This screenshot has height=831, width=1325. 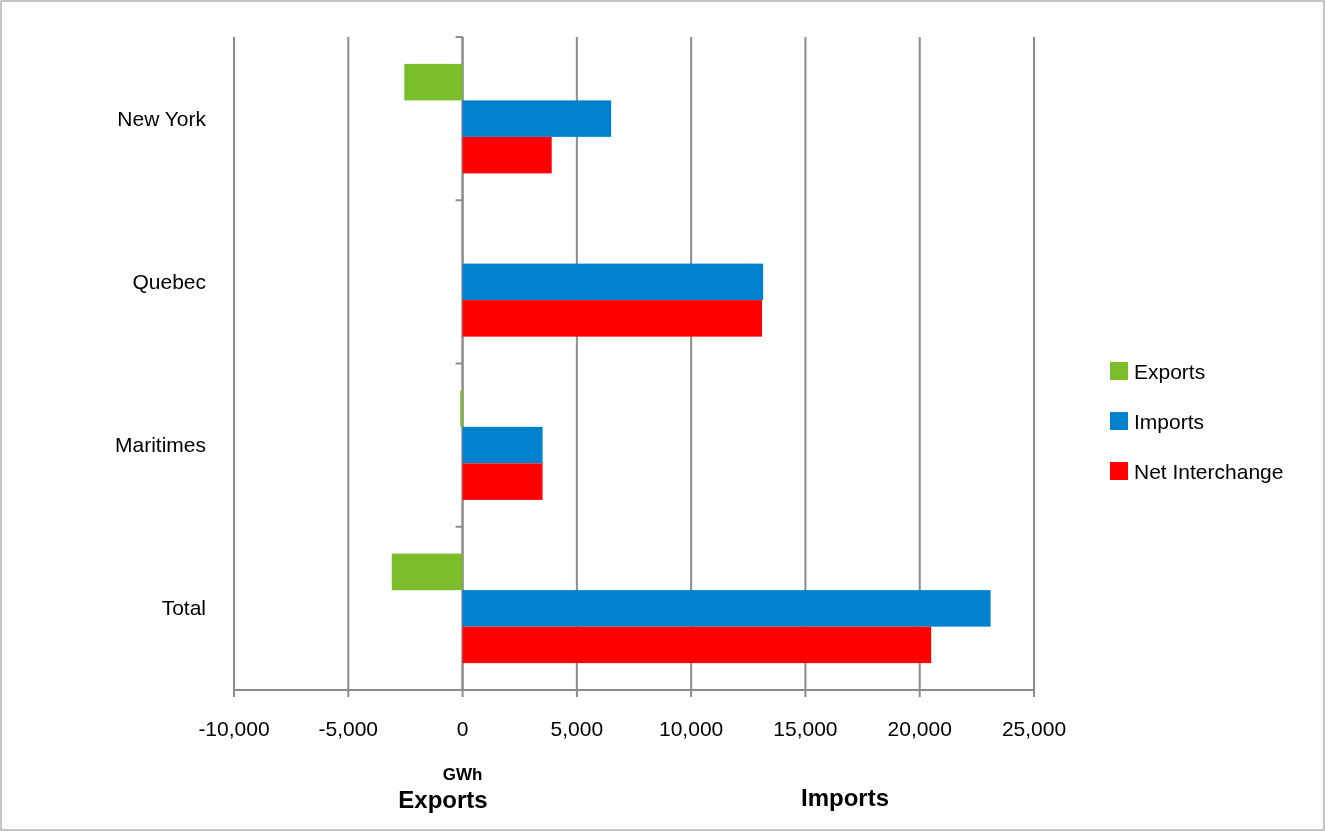 What do you see at coordinates (1034, 728) in the screenshot?
I see `x-tick-label: 25,000` at bounding box center [1034, 728].